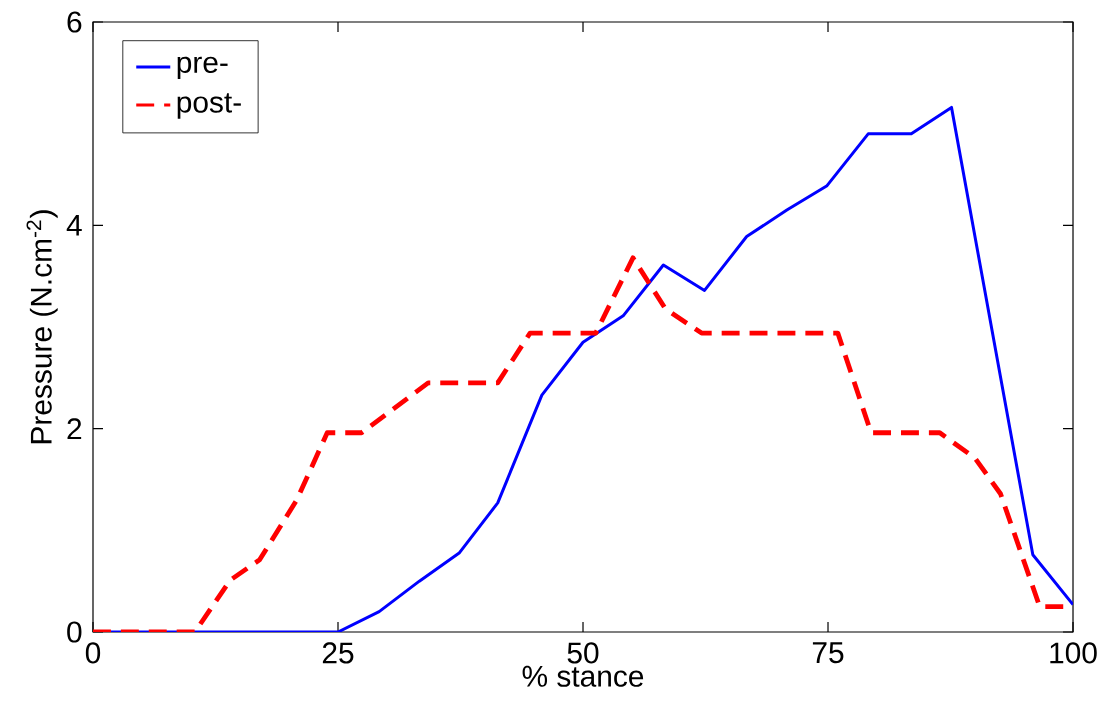 The width and height of the screenshot is (1110, 706). Describe the element at coordinates (828, 653) in the screenshot. I see `x-tick-label: 75` at that location.